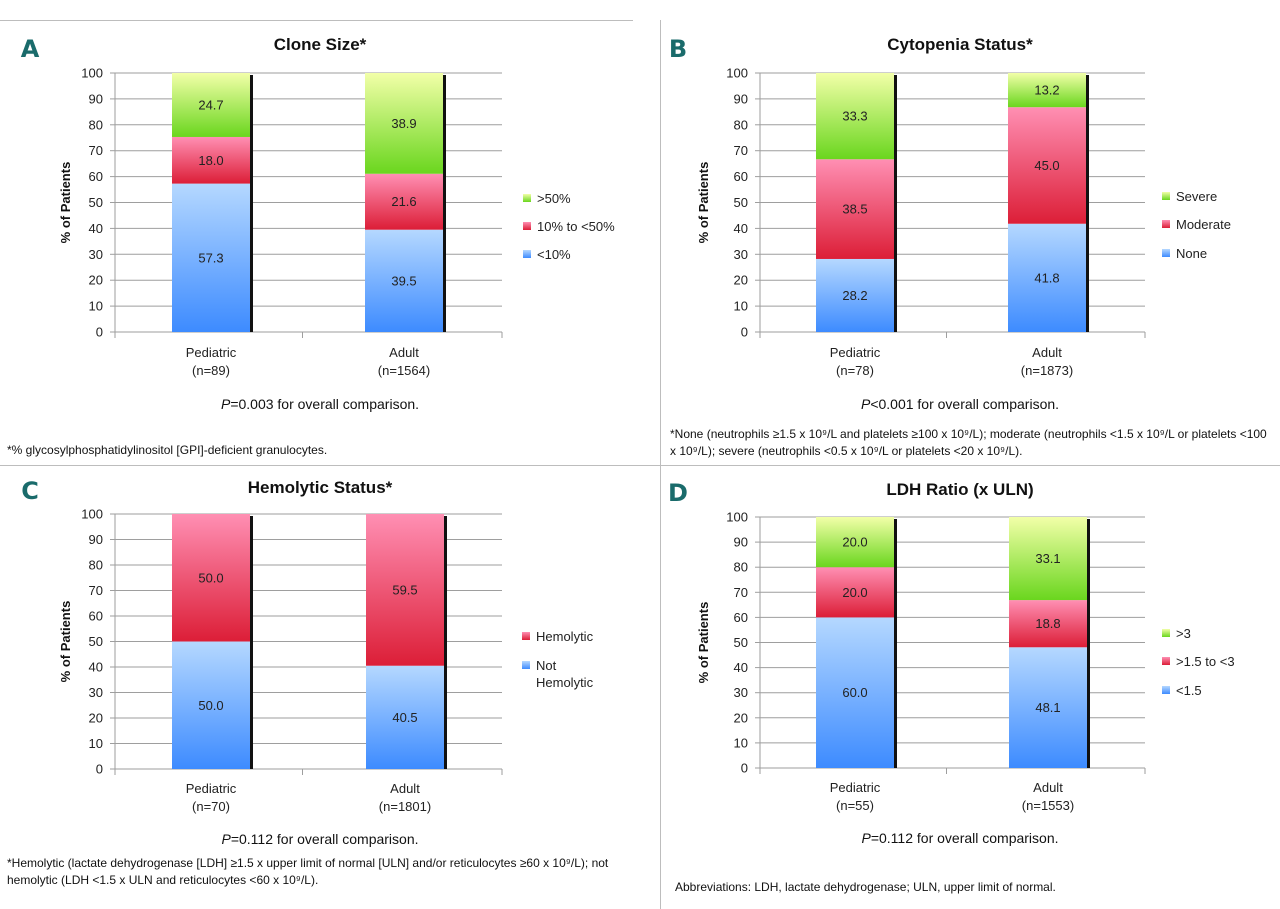 The height and width of the screenshot is (909, 1280). Describe the element at coordinates (96, 228) in the screenshot. I see `y-tick-label: 40` at that location.